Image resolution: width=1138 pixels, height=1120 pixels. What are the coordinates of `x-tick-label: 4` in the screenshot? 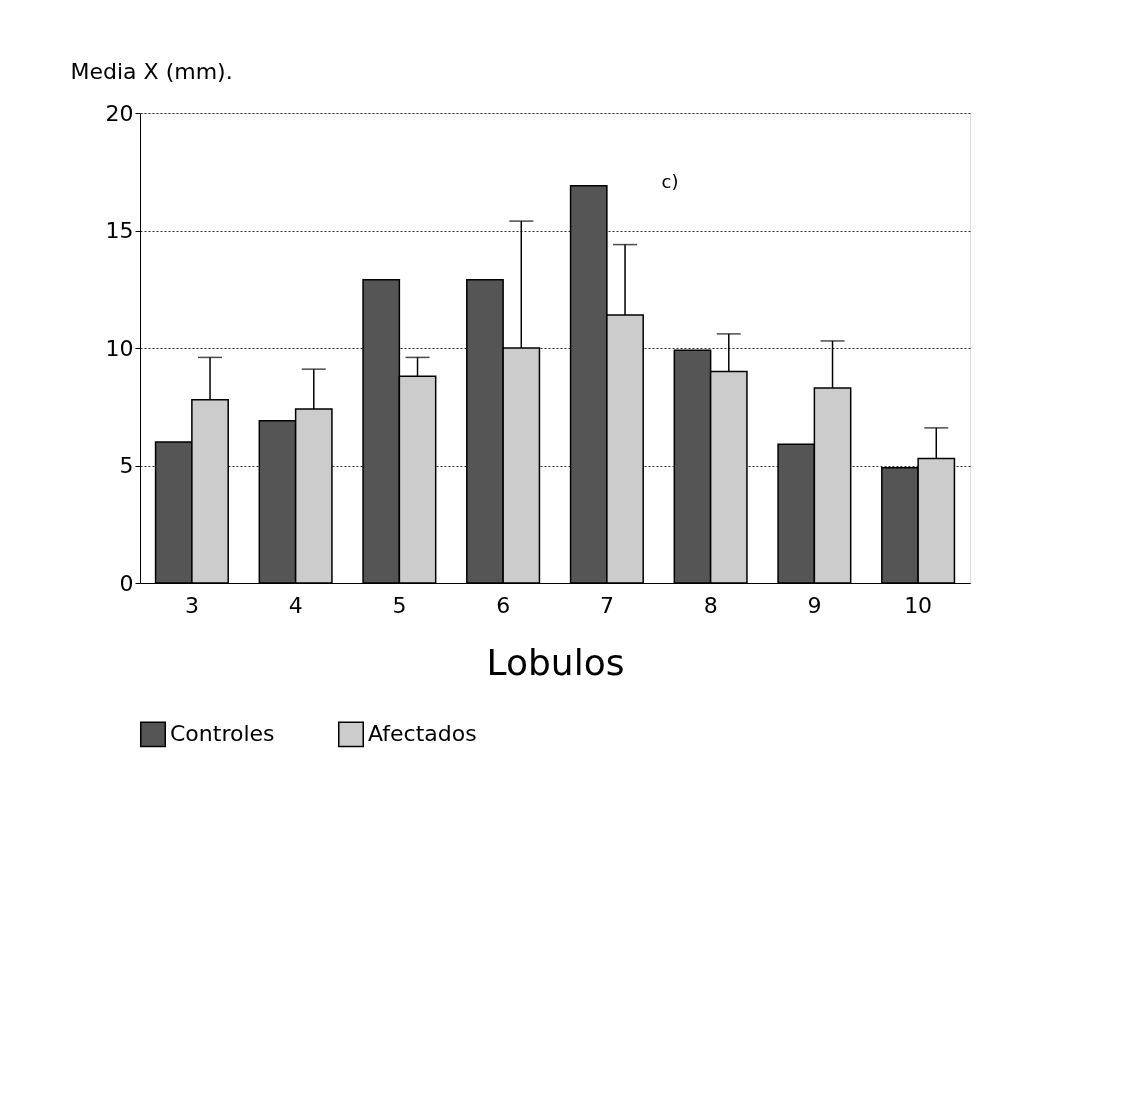 It's located at (295, 605).